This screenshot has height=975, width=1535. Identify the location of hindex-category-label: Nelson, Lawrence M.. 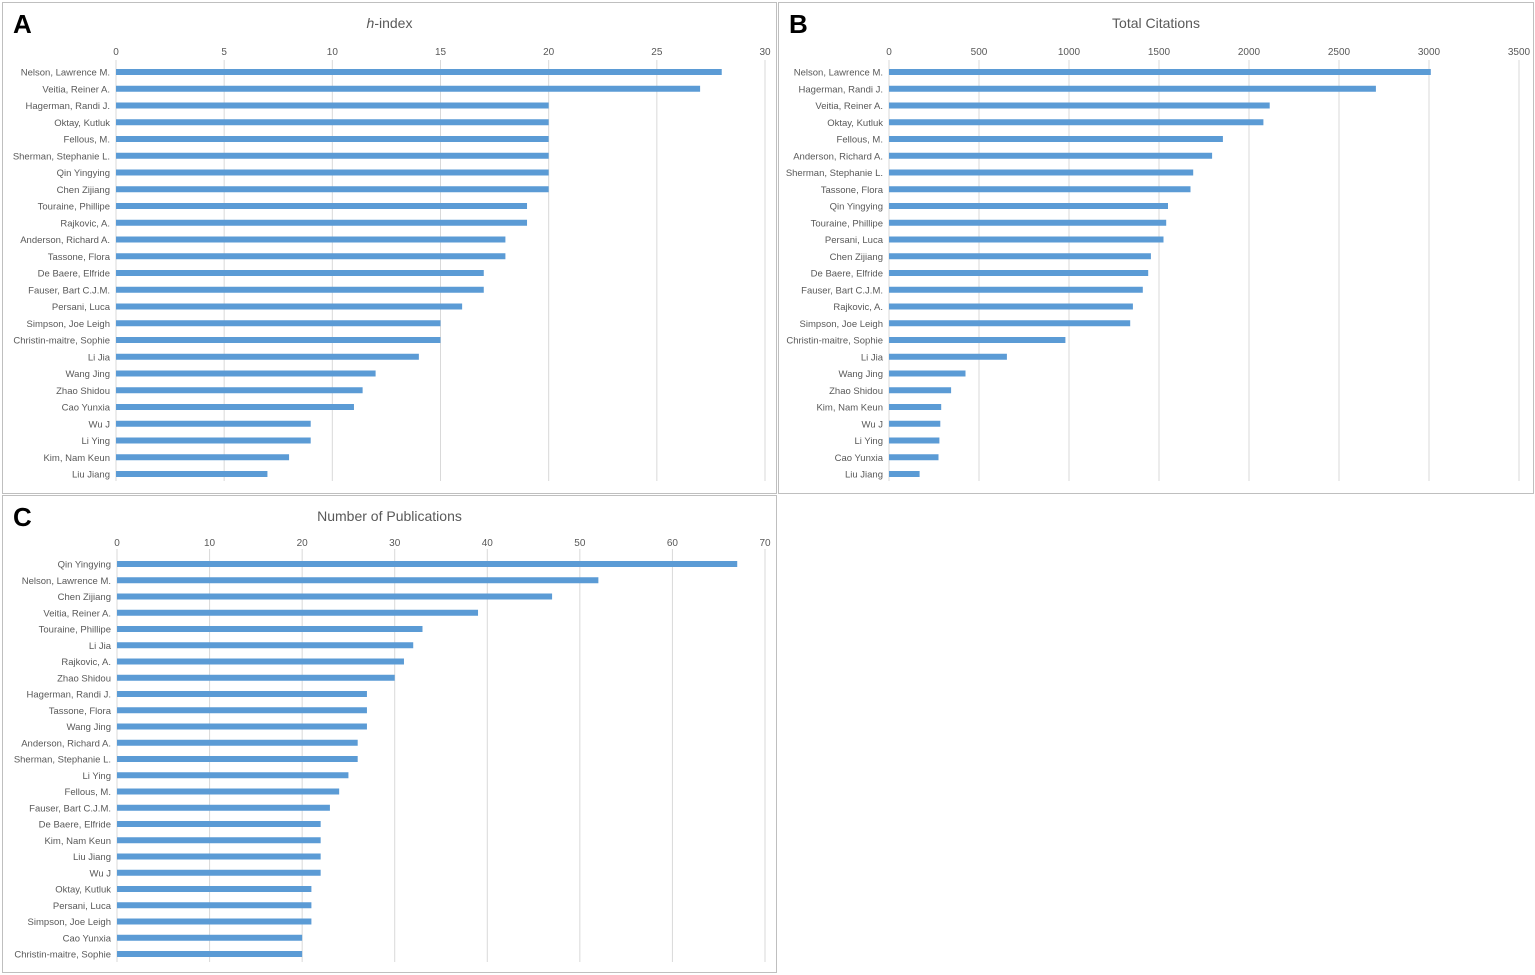
(65, 73).